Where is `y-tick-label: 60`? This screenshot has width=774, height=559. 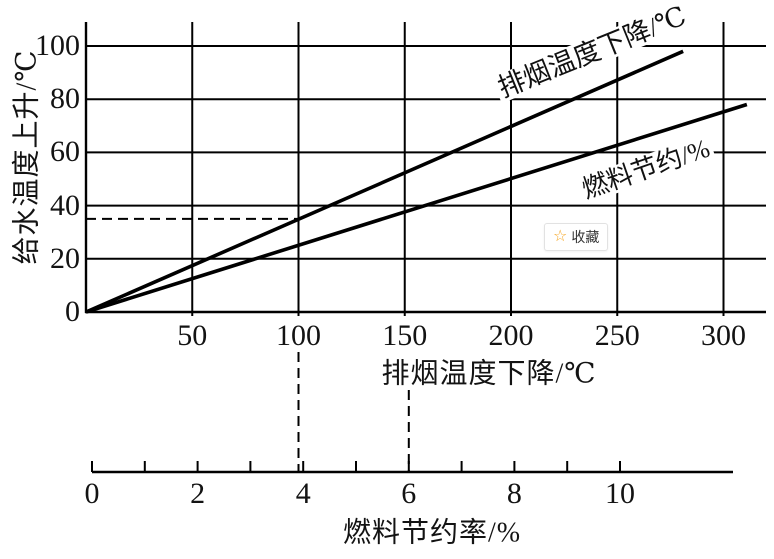
y-tick-label: 60 is located at coordinates (65, 152).